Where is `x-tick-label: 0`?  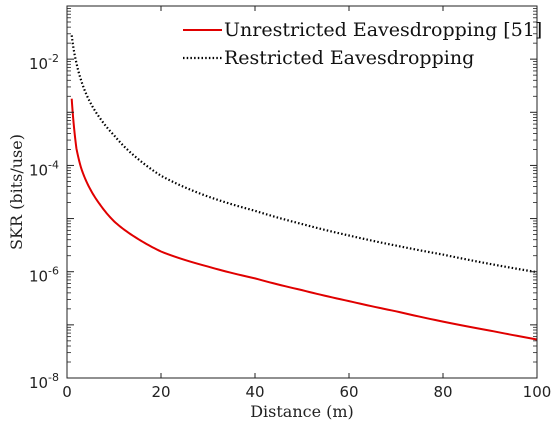
x-tick-label: 0 is located at coordinates (67, 392).